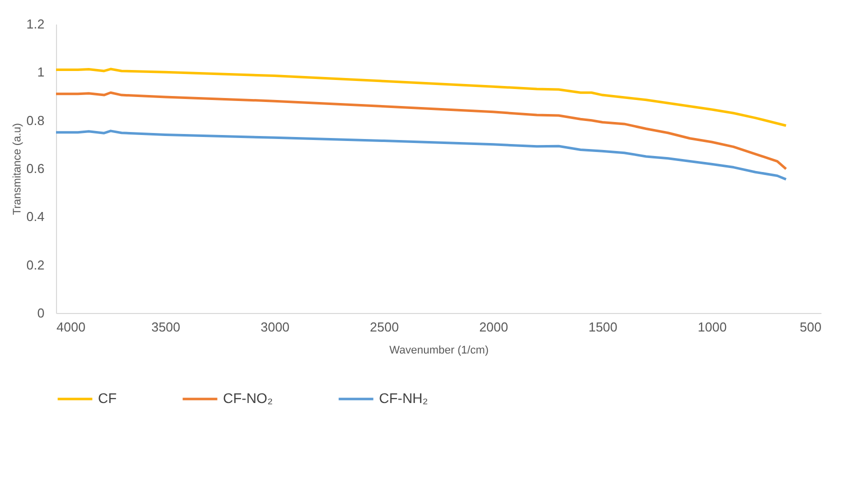 The width and height of the screenshot is (863, 493). Describe the element at coordinates (384, 327) in the screenshot. I see `x-tick-label: 2500` at that location.